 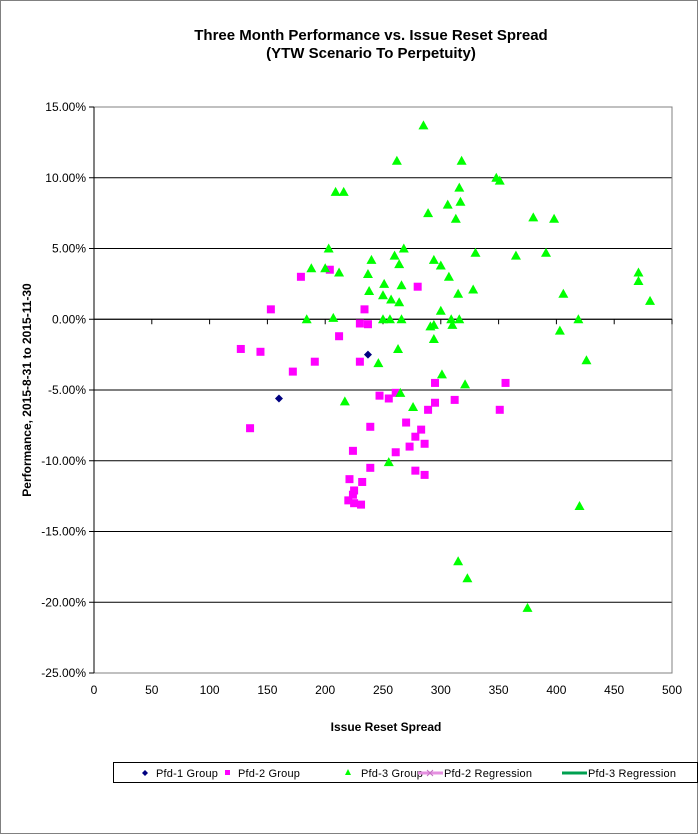 What do you see at coordinates (63, 602) in the screenshot?
I see `y-tick-label: -20.00%` at bounding box center [63, 602].